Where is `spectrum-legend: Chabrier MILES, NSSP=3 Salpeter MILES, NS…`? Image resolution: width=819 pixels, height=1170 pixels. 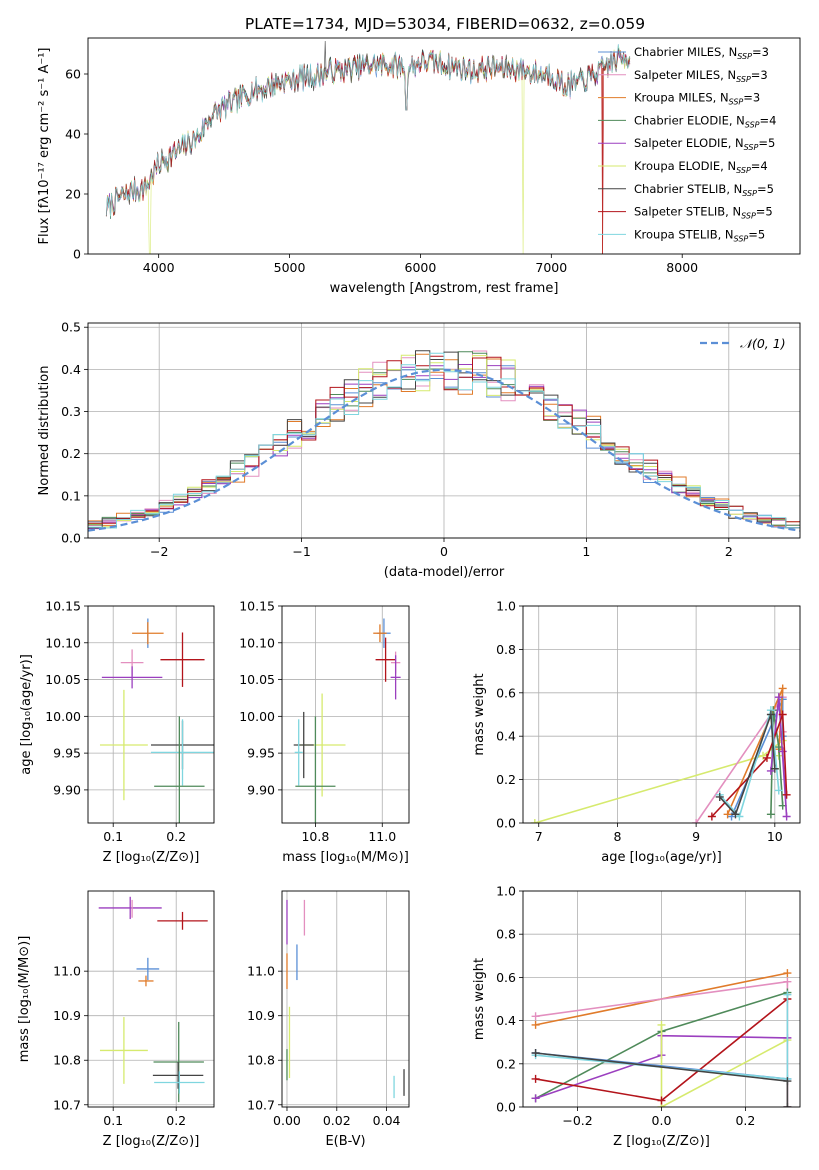
spectrum-legend: Chabrier MILES, NSSP=3 Salpeter MILES, NS… is located at coordinates (687, 144).